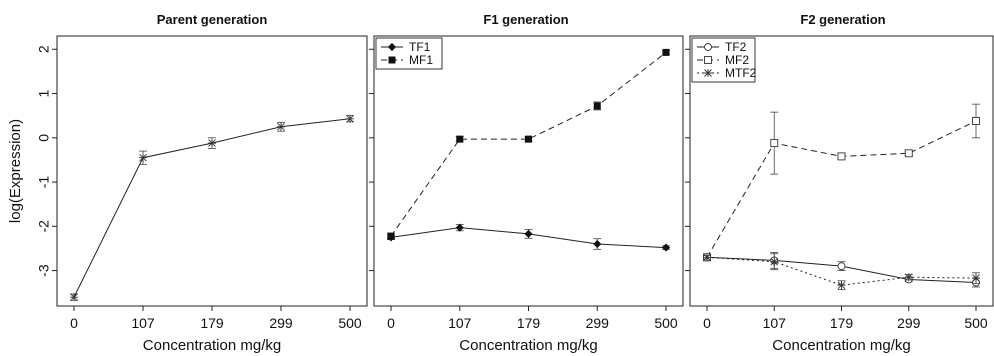  What do you see at coordinates (842, 19) in the screenshot?
I see `chart-title: F2 generation` at bounding box center [842, 19].